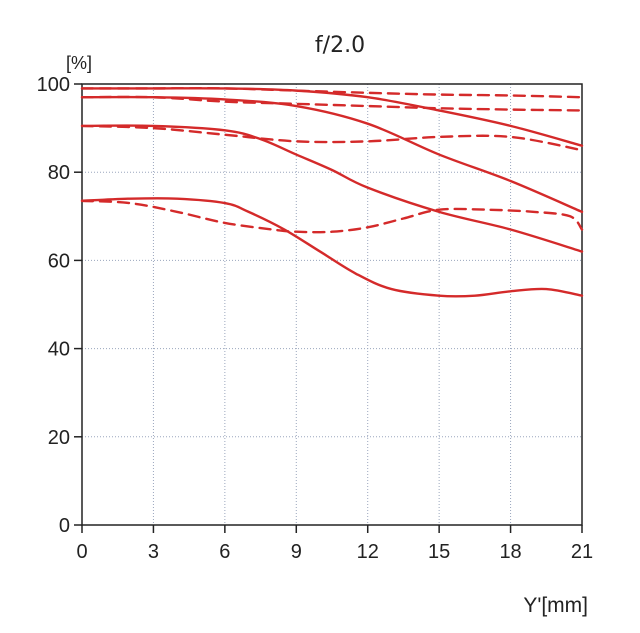 This screenshot has height=633, width=640. I want to click on series-line-8-dashed, so click(332, 216).